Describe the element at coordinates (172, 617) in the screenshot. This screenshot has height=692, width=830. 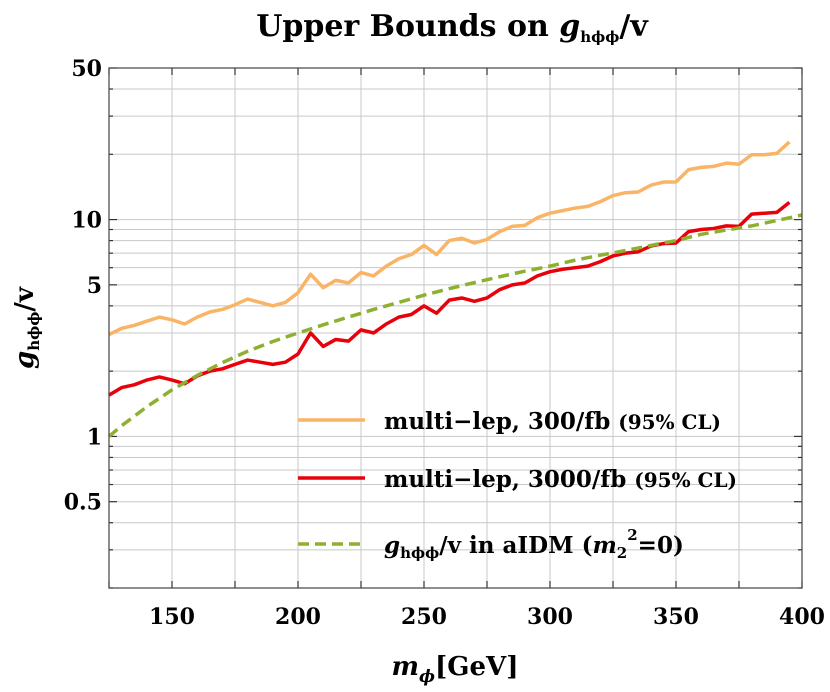
I see `x-tick-label: 150` at that location.